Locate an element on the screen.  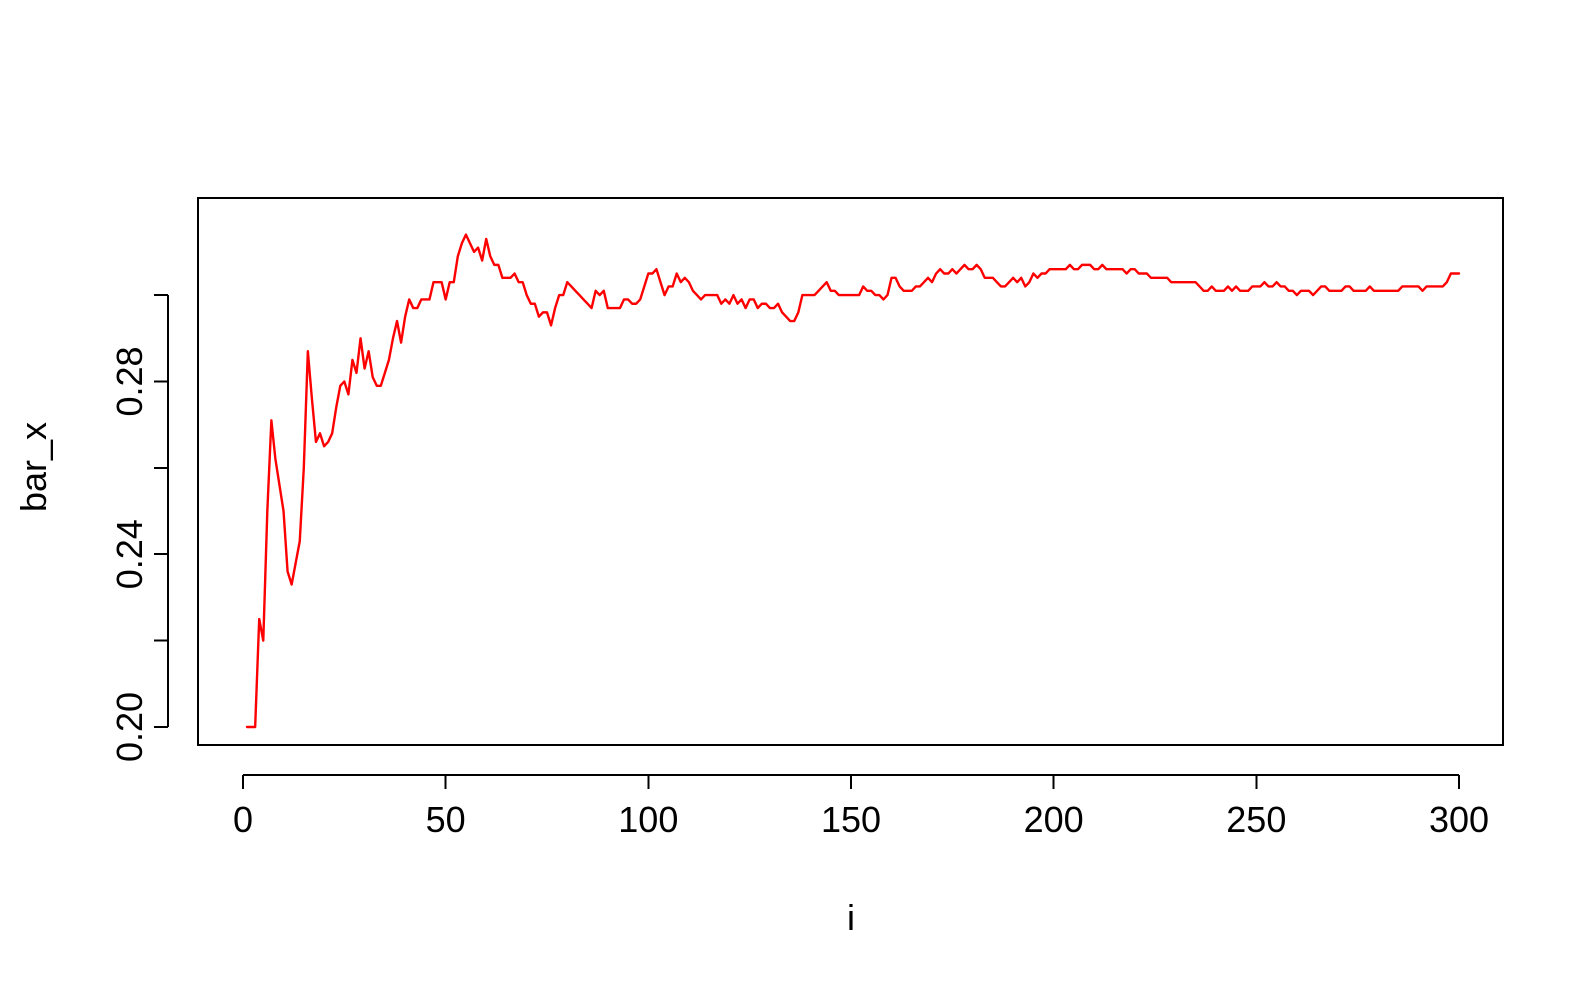
x-axis: 0 50 100 150 200 250 300 is located at coordinates (861, 807).